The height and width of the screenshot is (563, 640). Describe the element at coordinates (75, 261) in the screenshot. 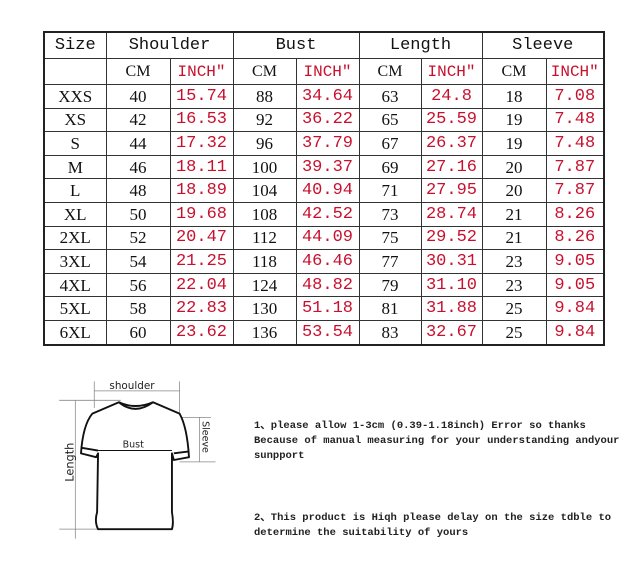

I see `size-cell: 3XL` at that location.